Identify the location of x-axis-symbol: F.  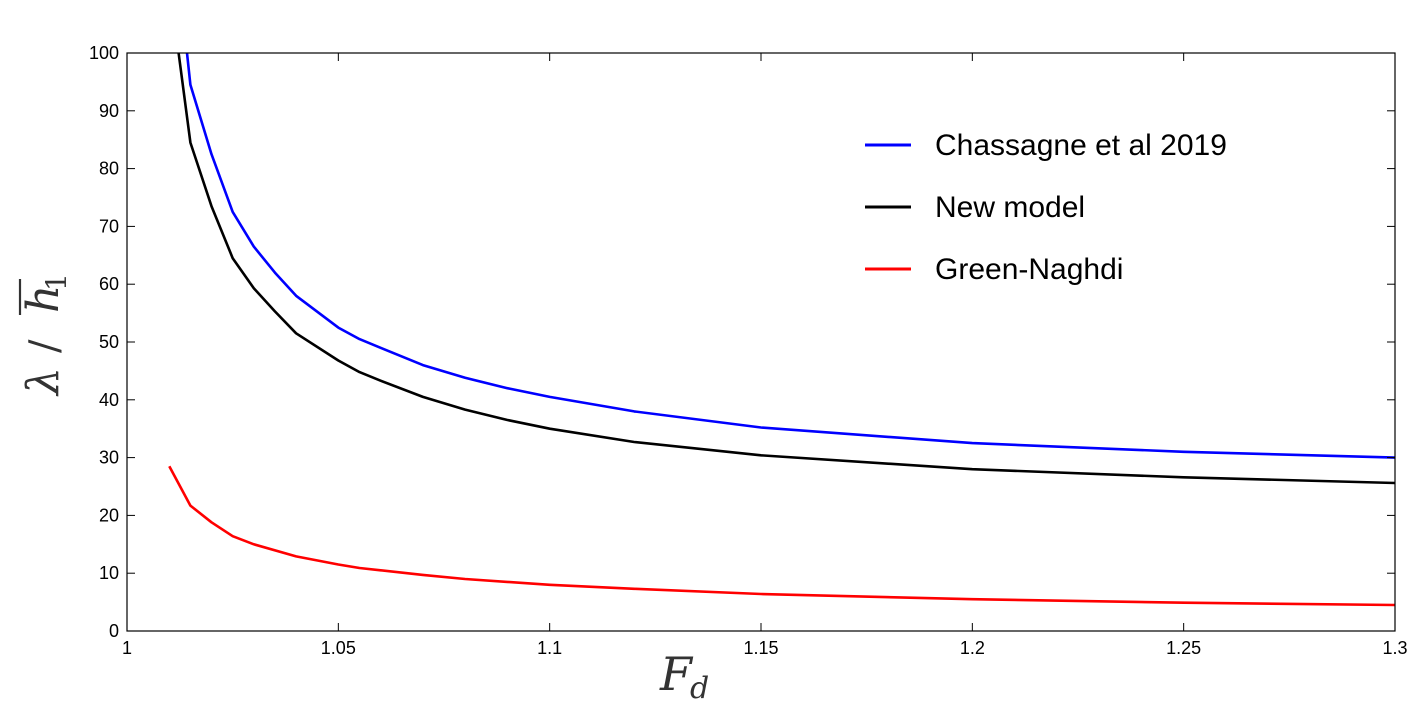
(676, 674).